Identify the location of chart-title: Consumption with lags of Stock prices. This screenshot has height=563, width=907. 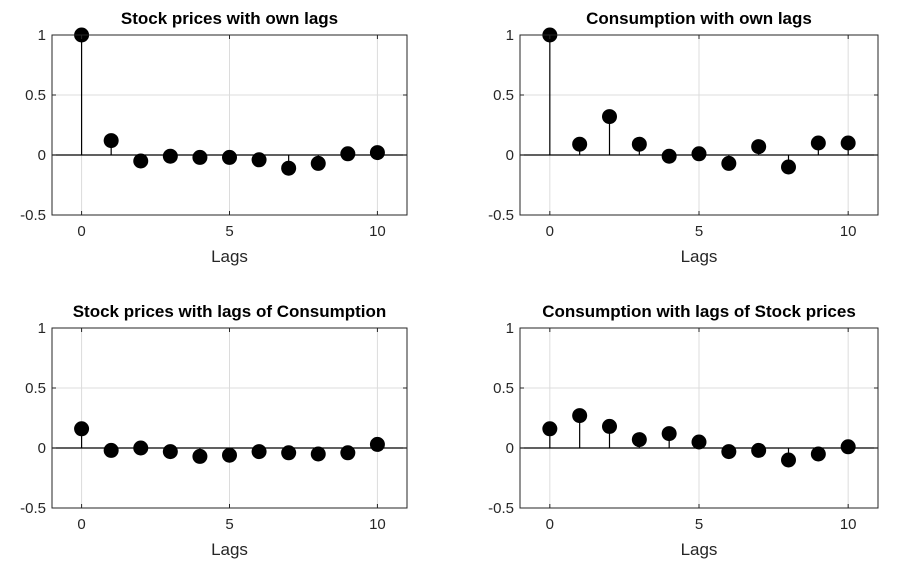
(699, 311).